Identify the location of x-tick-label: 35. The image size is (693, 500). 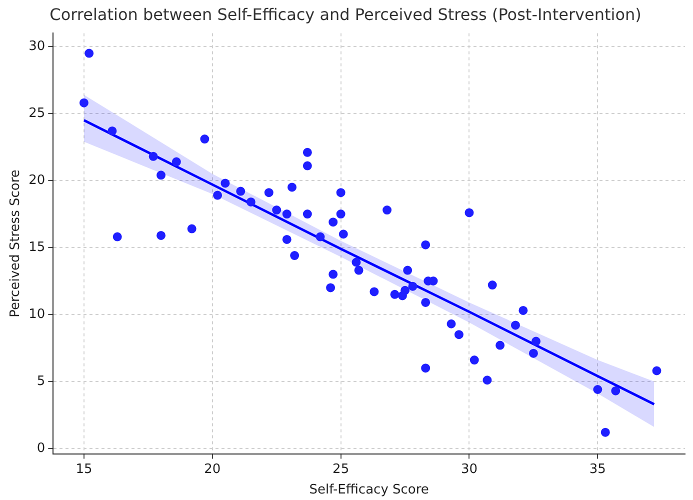
(597, 469).